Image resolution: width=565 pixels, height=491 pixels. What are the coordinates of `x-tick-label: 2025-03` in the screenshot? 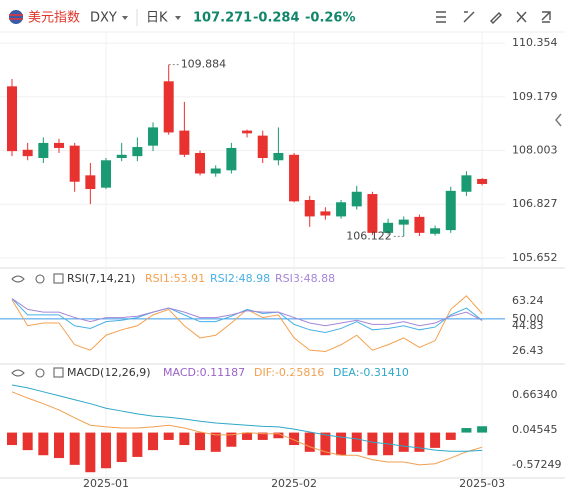 It's located at (482, 483).